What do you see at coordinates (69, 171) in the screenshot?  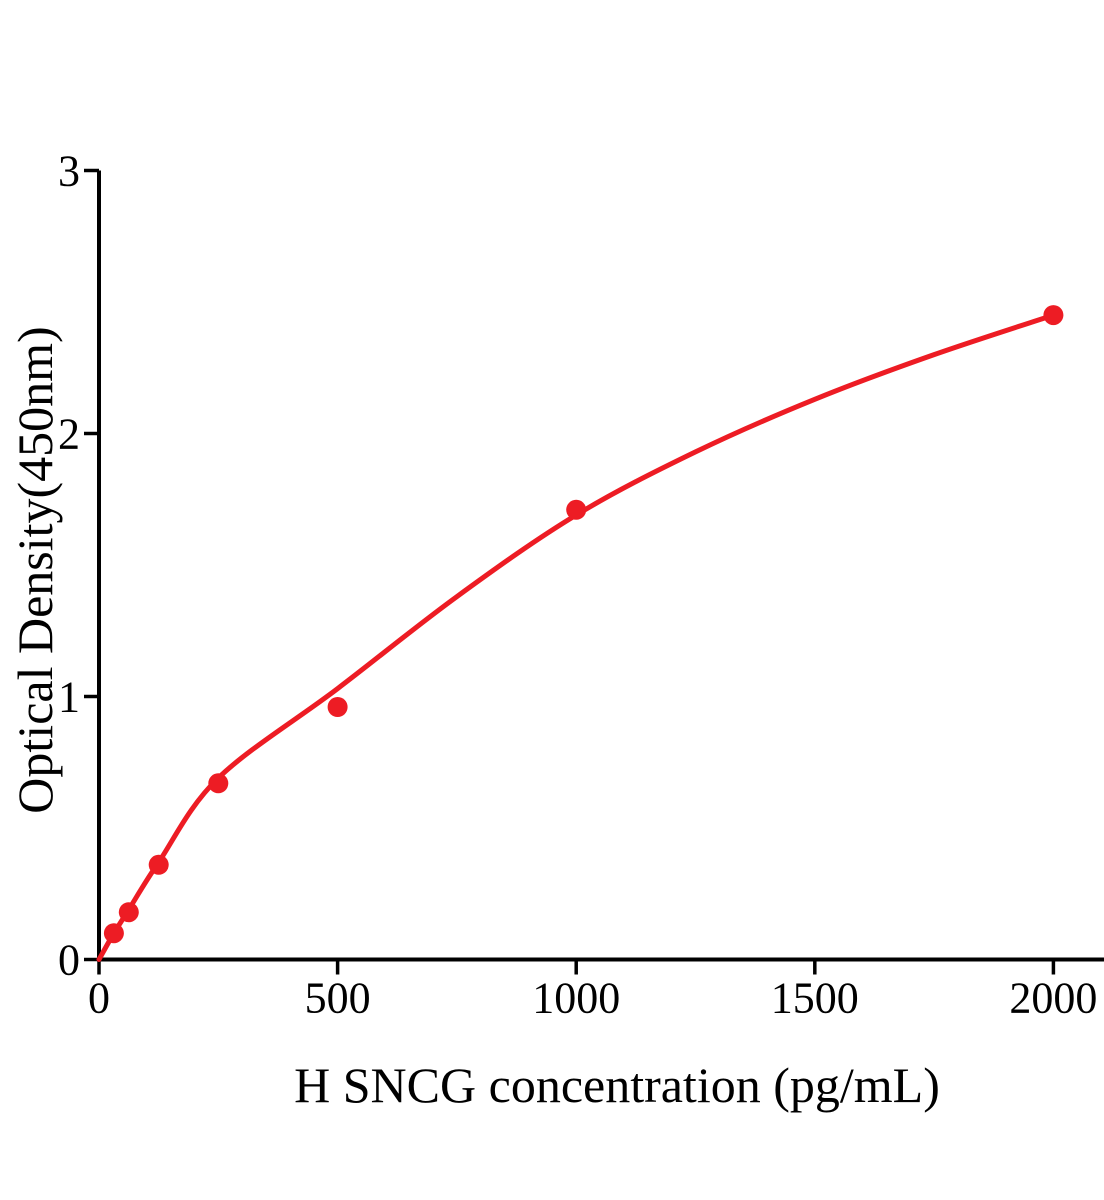 I see `y-tick-label: 3` at bounding box center [69, 171].